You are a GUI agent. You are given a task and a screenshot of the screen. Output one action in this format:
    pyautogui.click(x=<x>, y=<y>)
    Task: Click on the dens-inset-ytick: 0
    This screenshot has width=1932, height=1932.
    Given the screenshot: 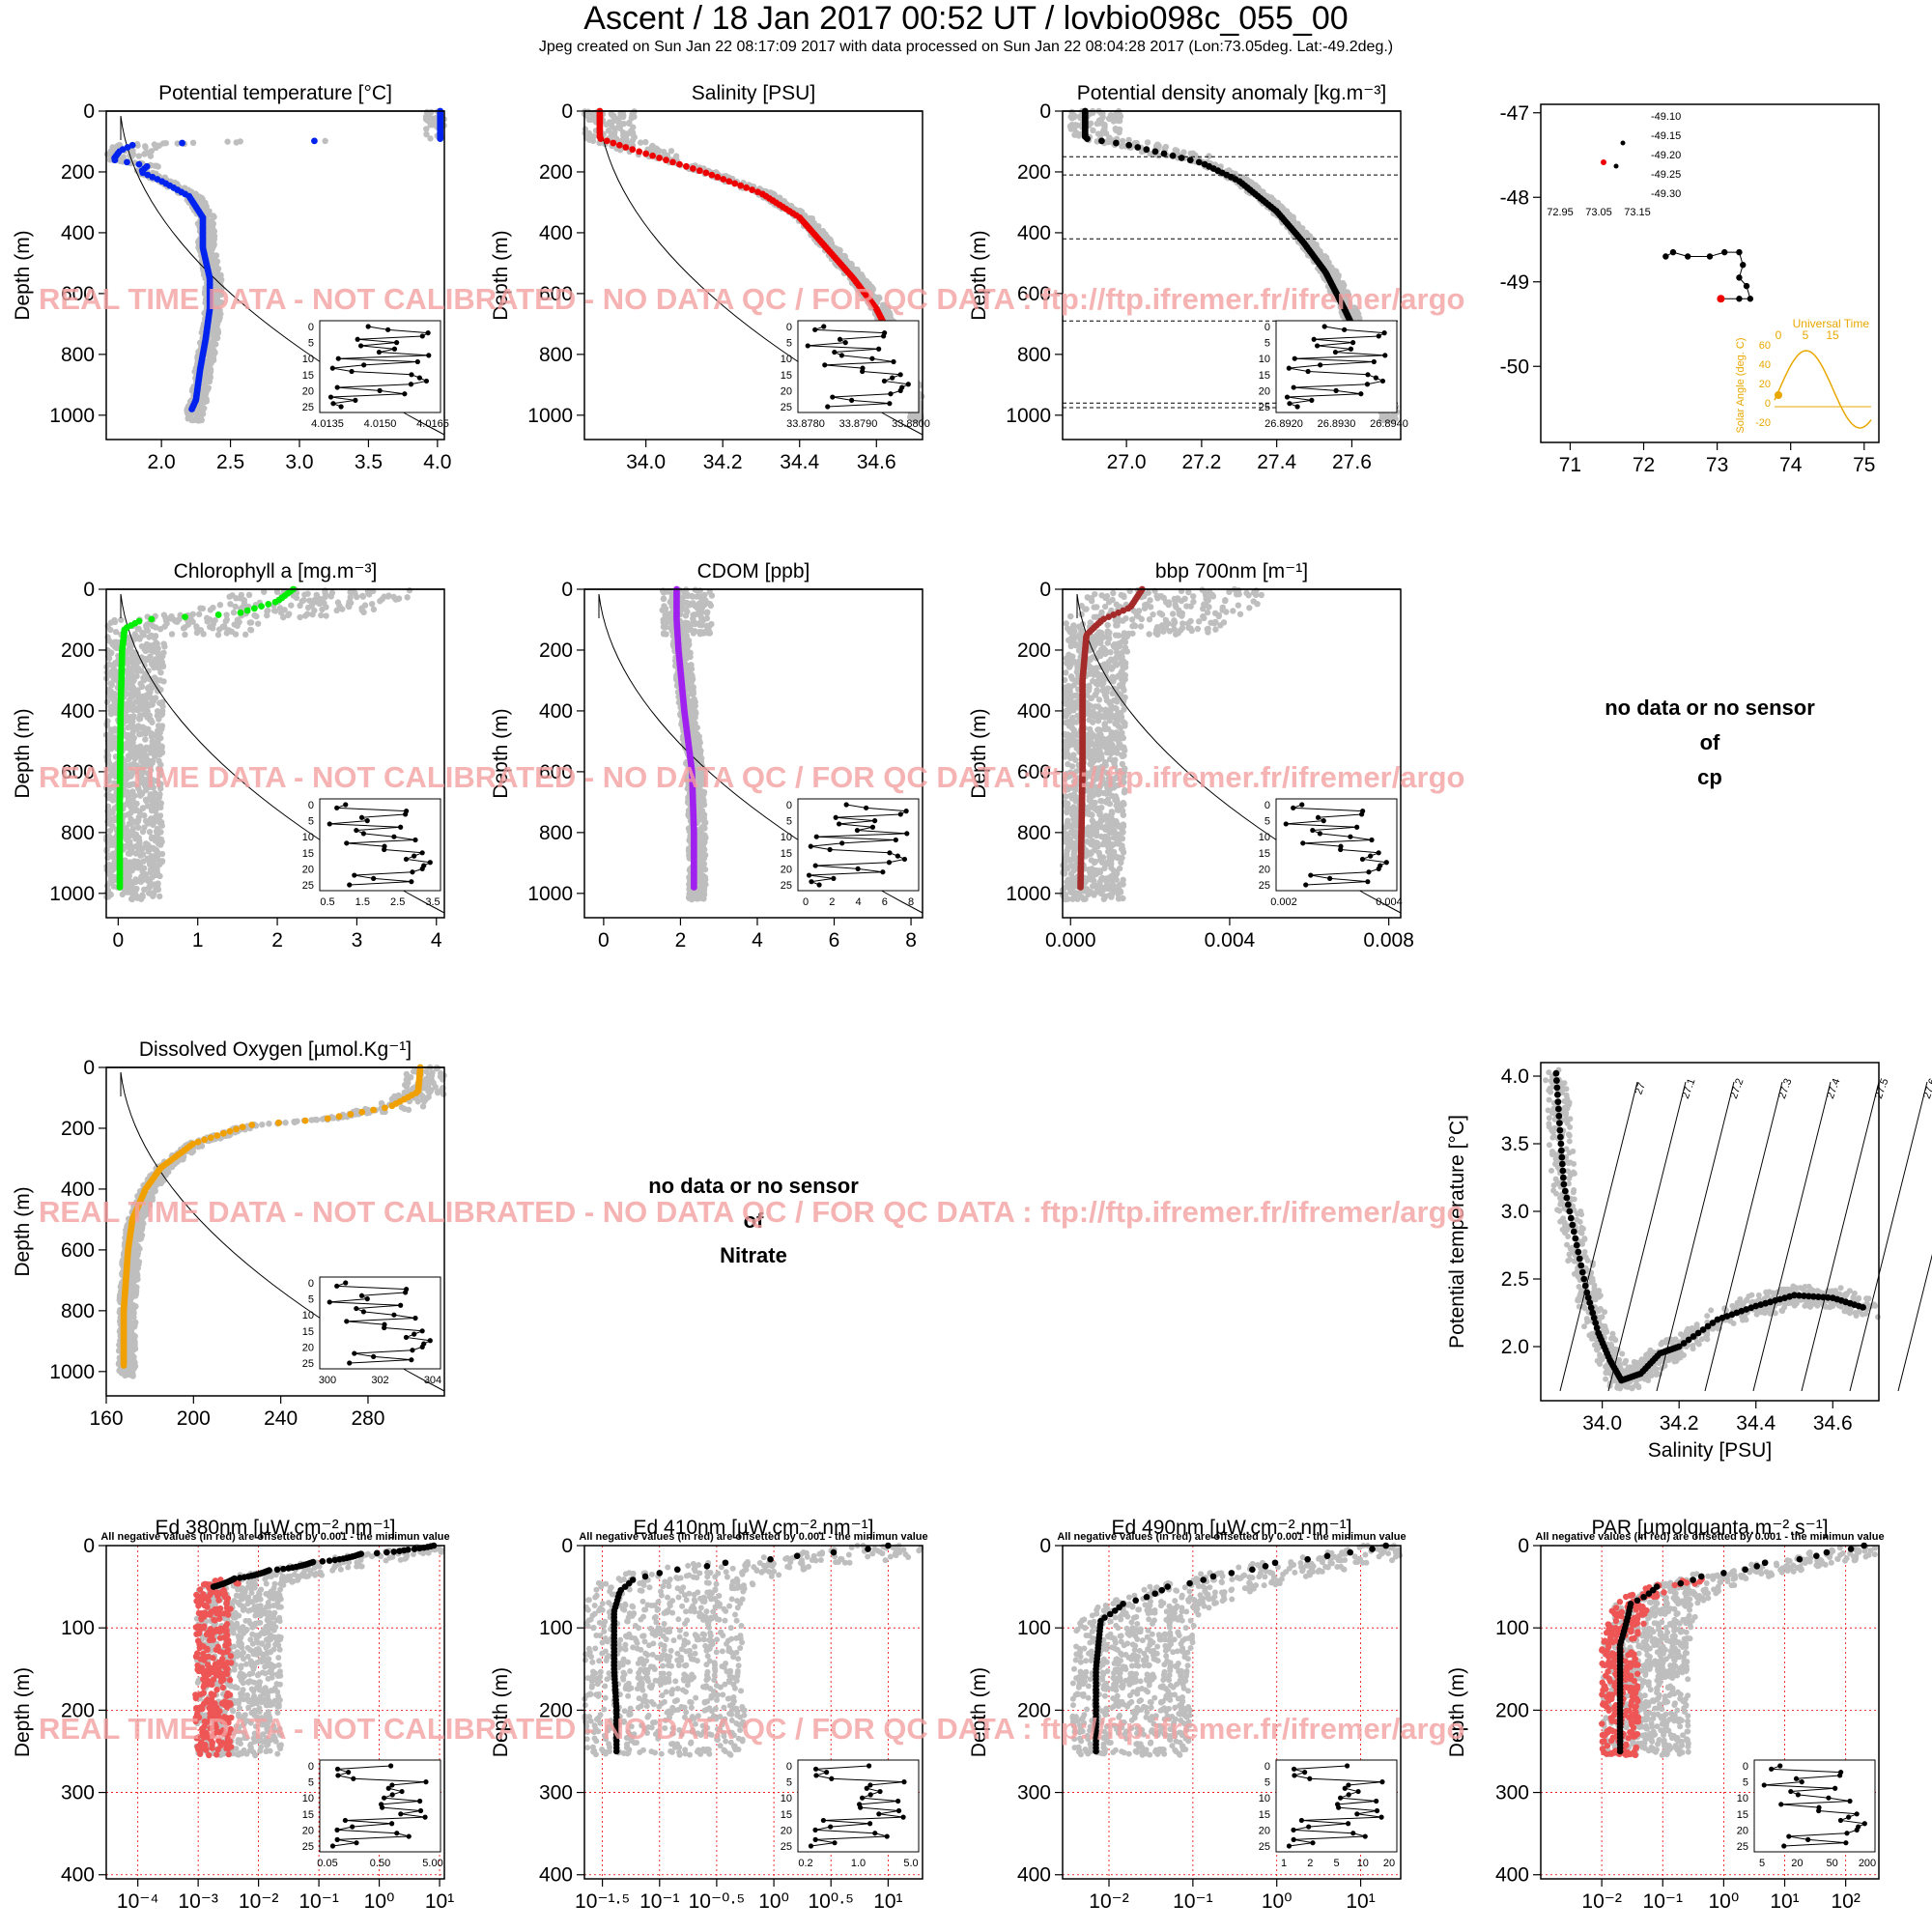 What is the action you would take?
    pyautogui.click(x=1267, y=327)
    